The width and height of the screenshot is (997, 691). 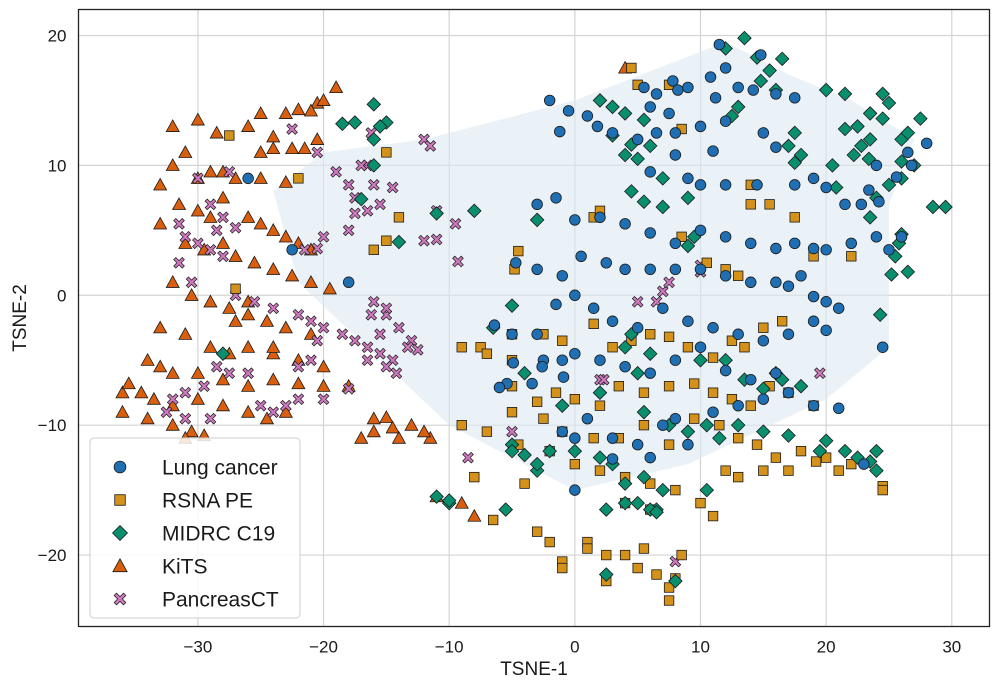 I want to click on y-tick-label: −20, so click(x=52, y=555).